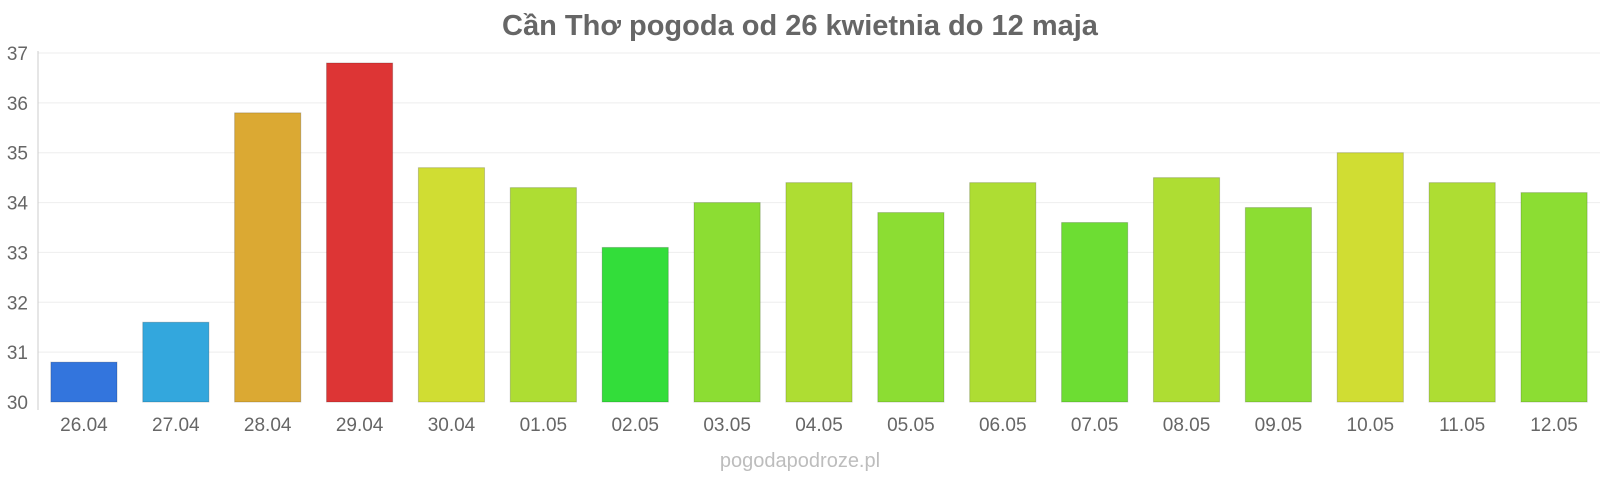 This screenshot has width=1600, height=480. What do you see at coordinates (800, 26) in the screenshot?
I see `chart-title: Cần Thơ pogoda od 26 kwietnia do 12 maja` at bounding box center [800, 26].